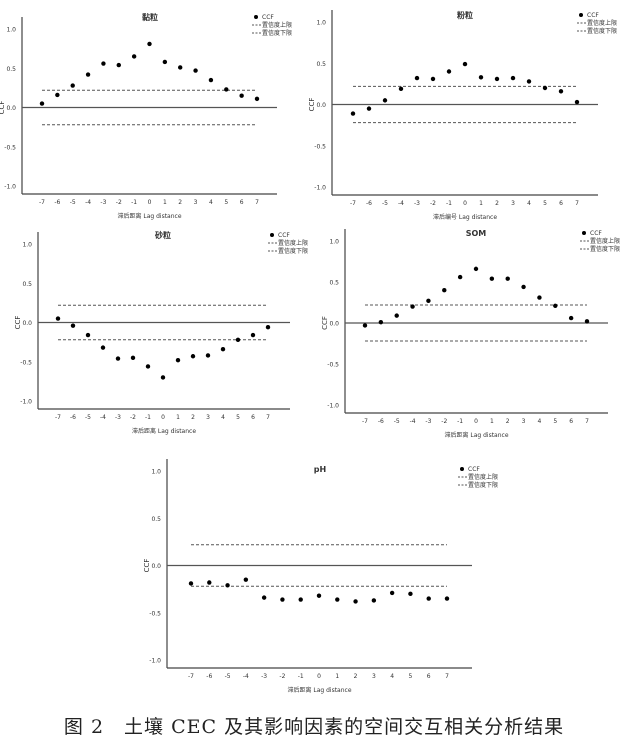  What do you see at coordinates (150, 17) in the screenshot?
I see `chart-title: 黏粒` at bounding box center [150, 17].